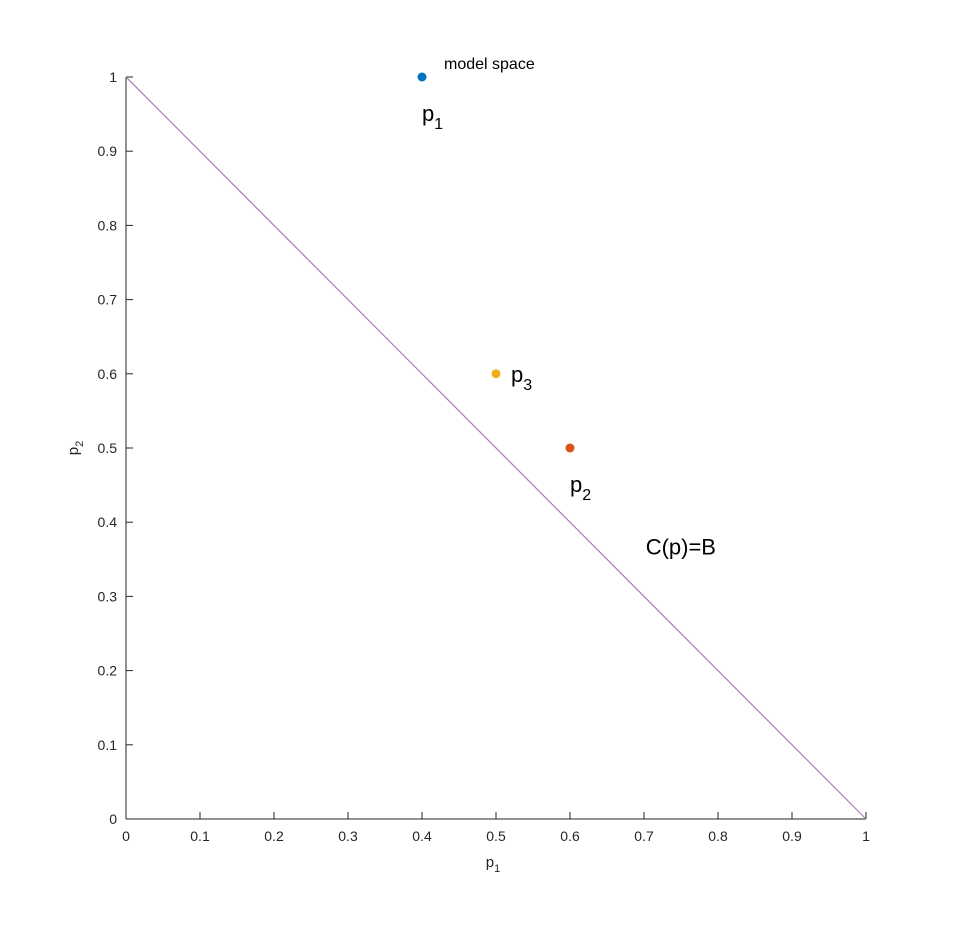  Describe the element at coordinates (200, 836) in the screenshot. I see `x-tick-label: 0.1` at that location.